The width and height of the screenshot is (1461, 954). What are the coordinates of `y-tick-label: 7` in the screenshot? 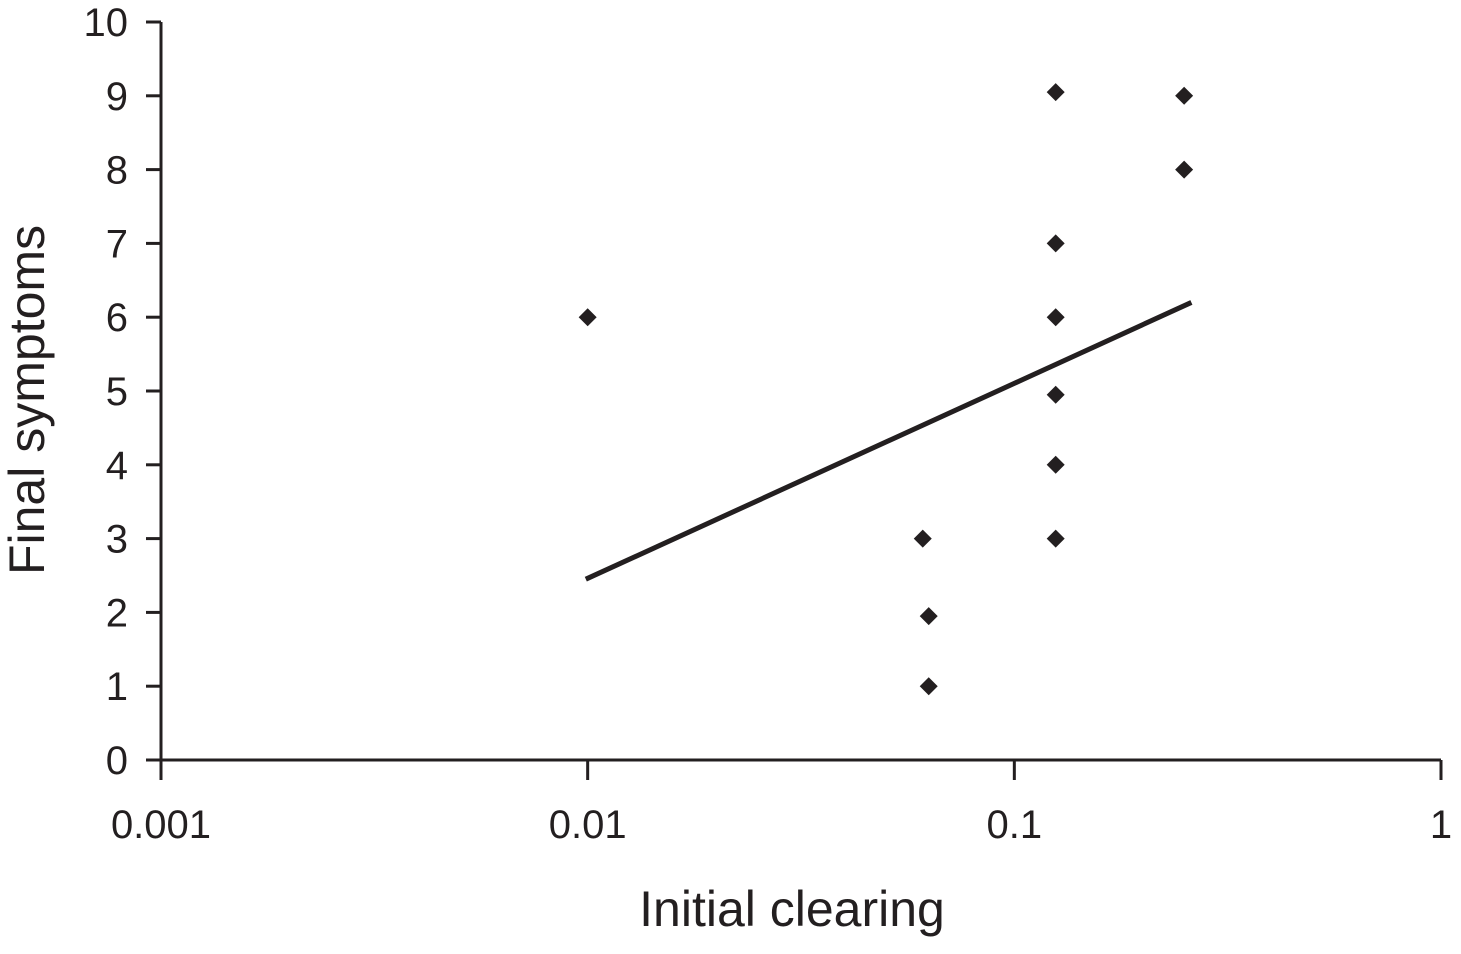 It's located at (117, 244).